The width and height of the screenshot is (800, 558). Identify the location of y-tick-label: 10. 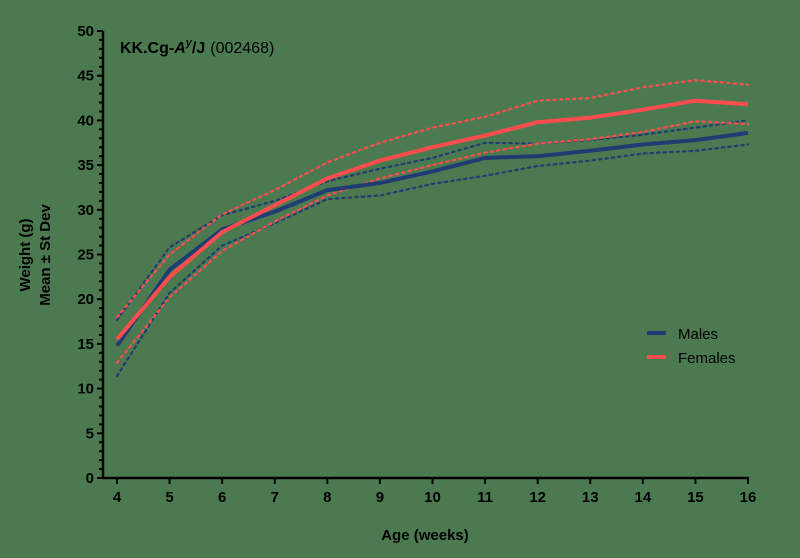
(85, 389).